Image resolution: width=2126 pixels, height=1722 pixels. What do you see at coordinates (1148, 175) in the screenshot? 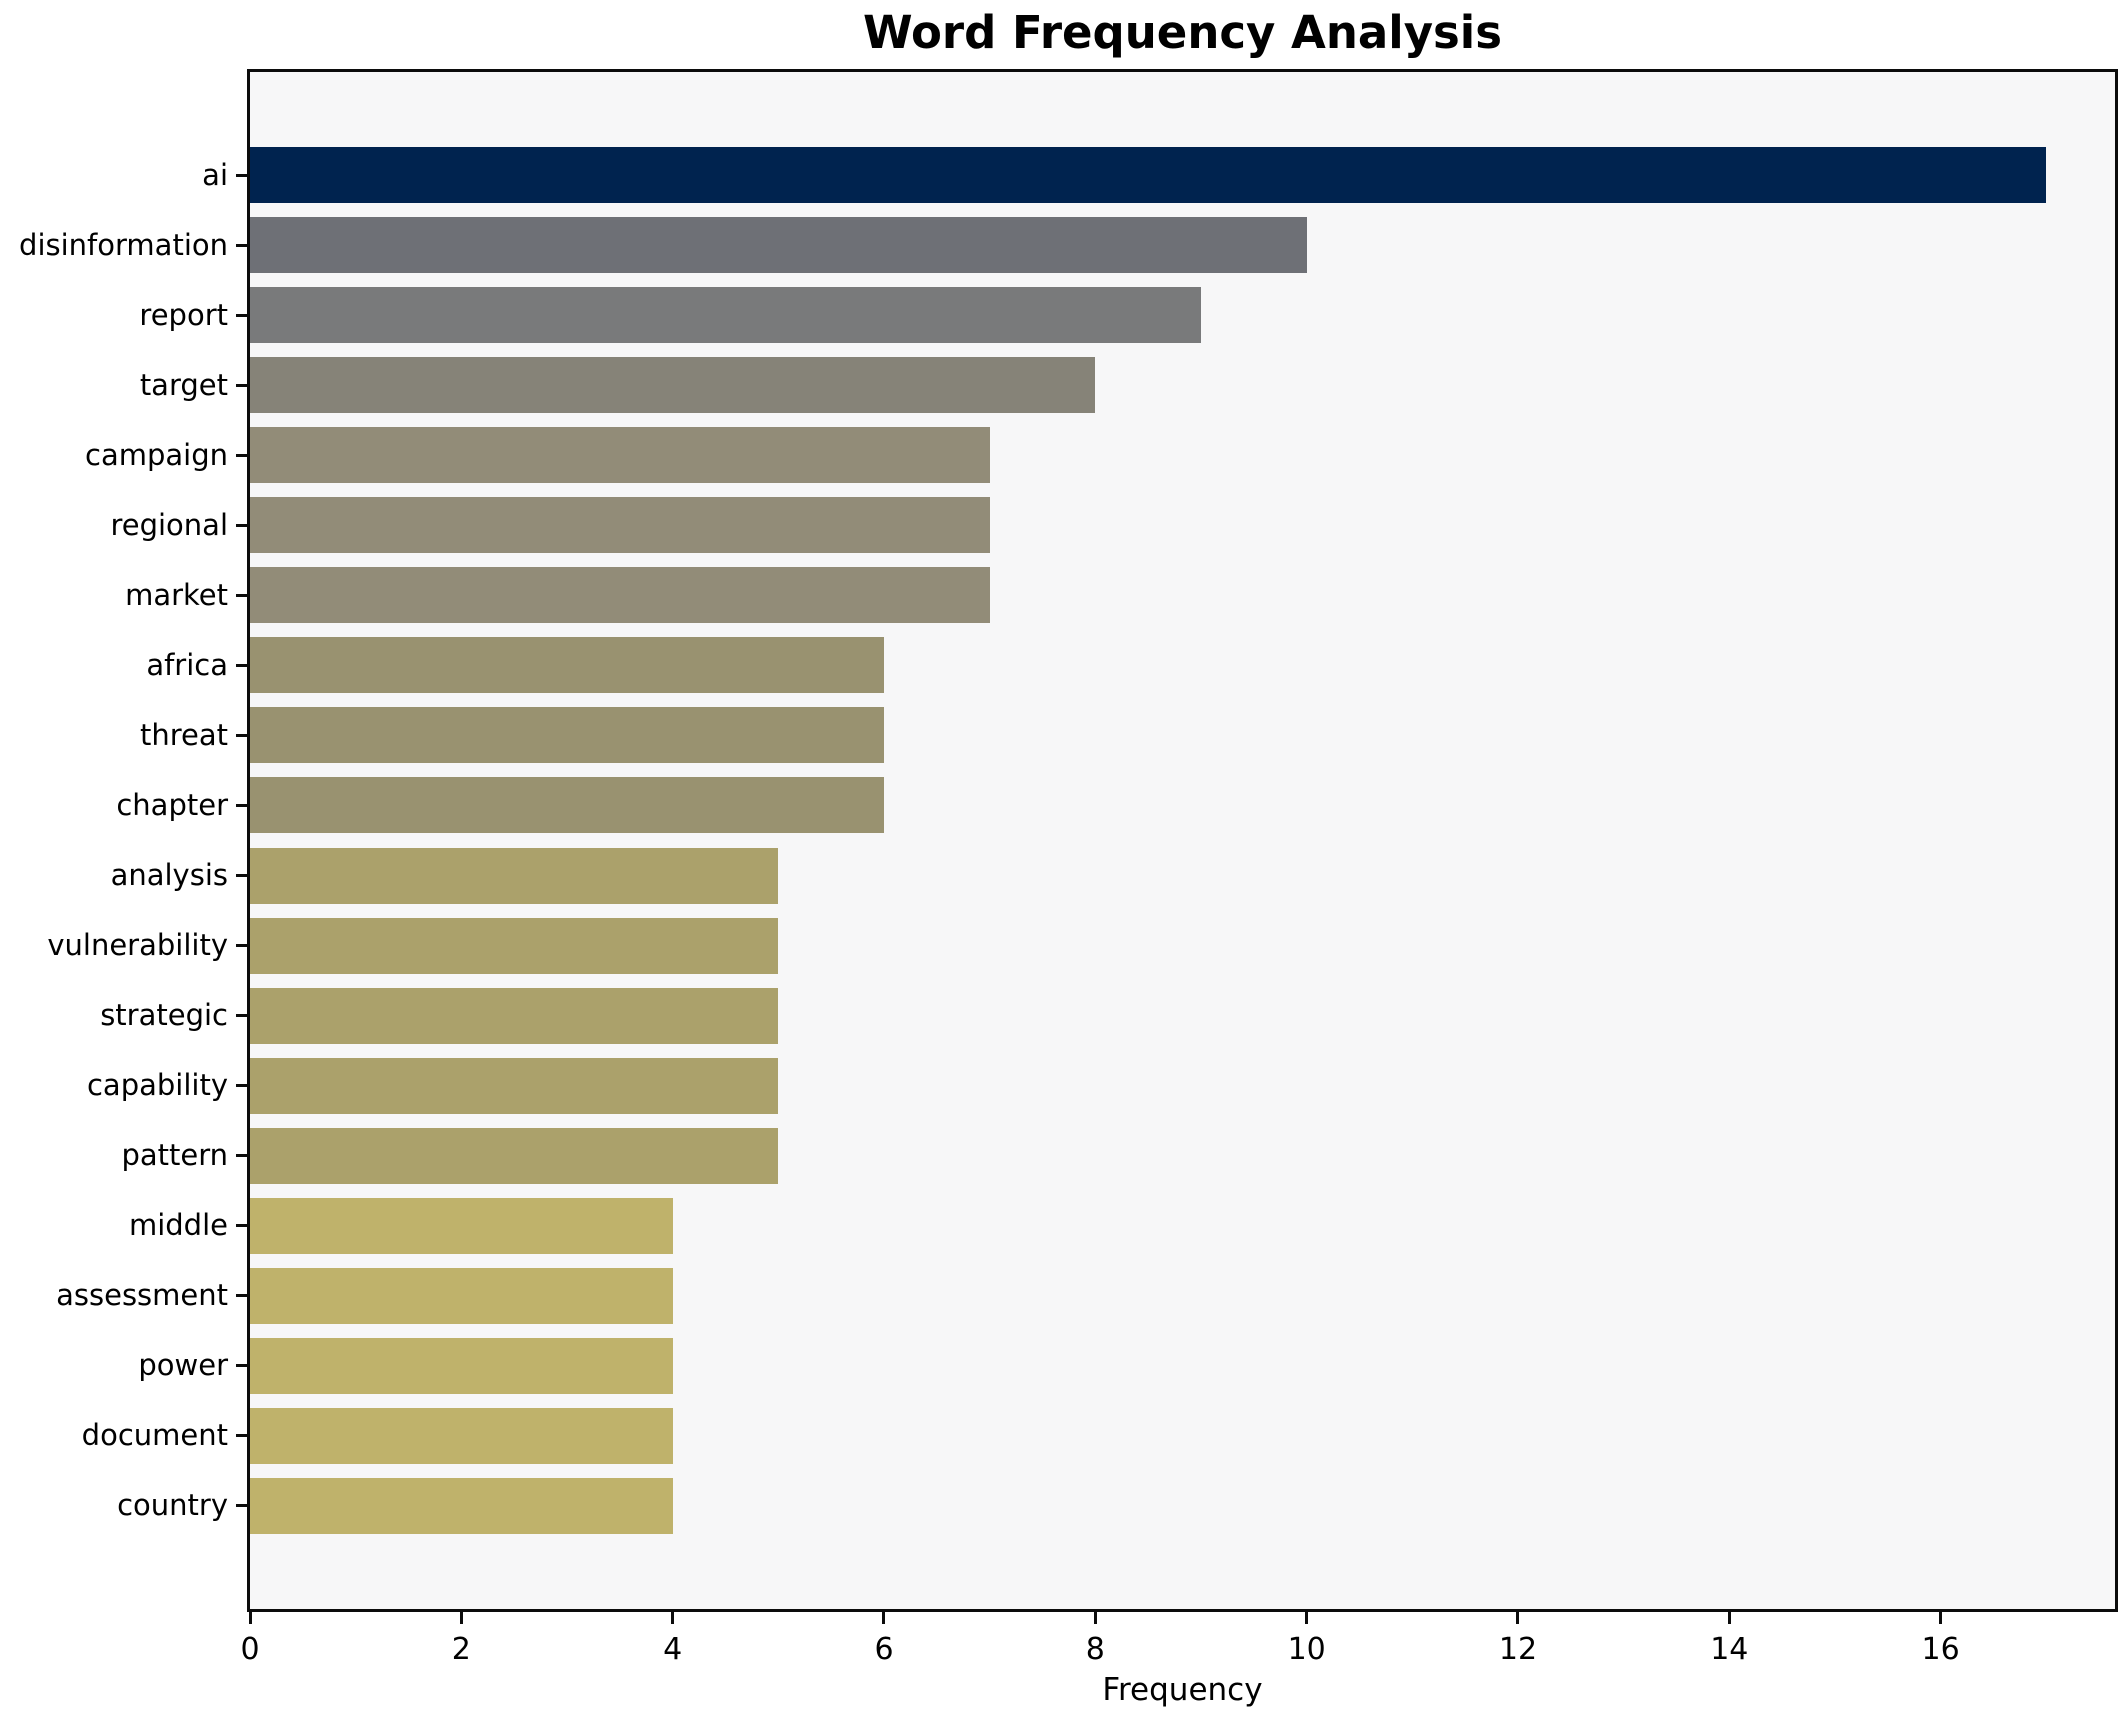
I see `bar-ai` at bounding box center [1148, 175].